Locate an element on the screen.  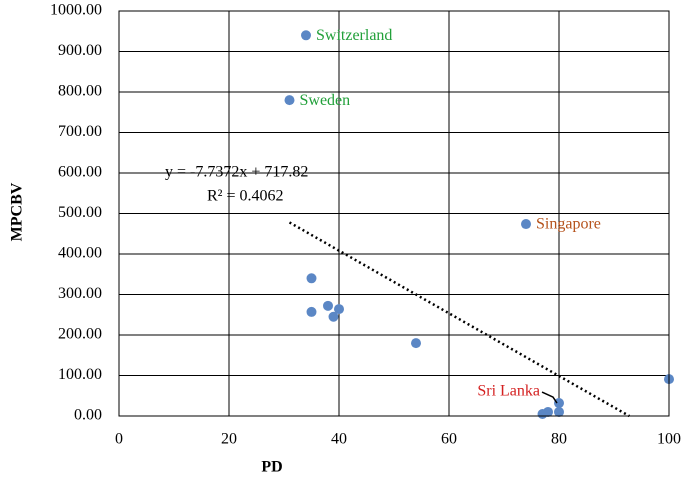
x-tick-label: 40 is located at coordinates (339, 439).